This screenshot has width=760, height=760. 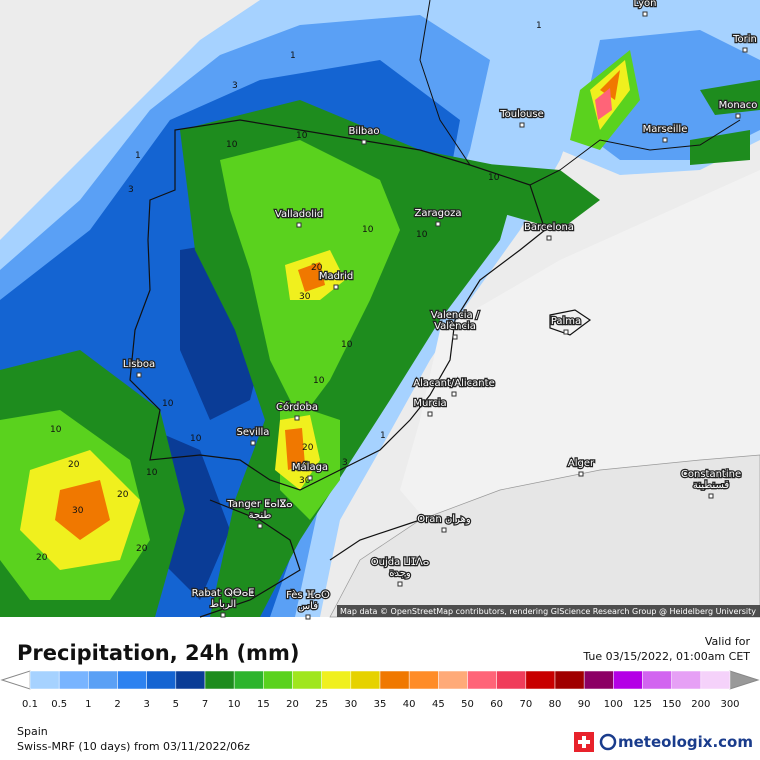 I want to click on city-label: Valencia /, so click(x=455, y=315).